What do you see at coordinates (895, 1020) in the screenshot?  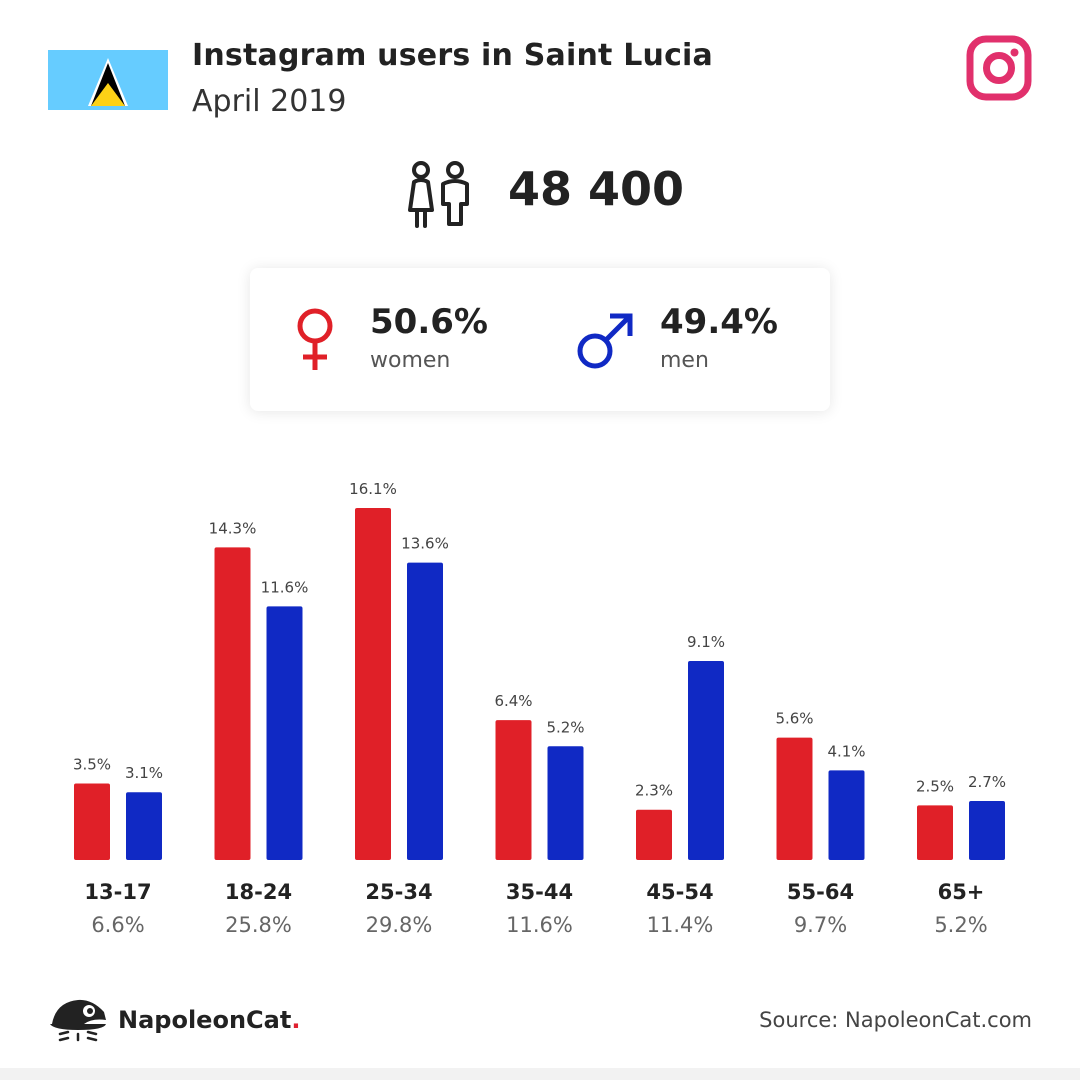 I see `source-text: Source: NapoleonCat.com` at bounding box center [895, 1020].